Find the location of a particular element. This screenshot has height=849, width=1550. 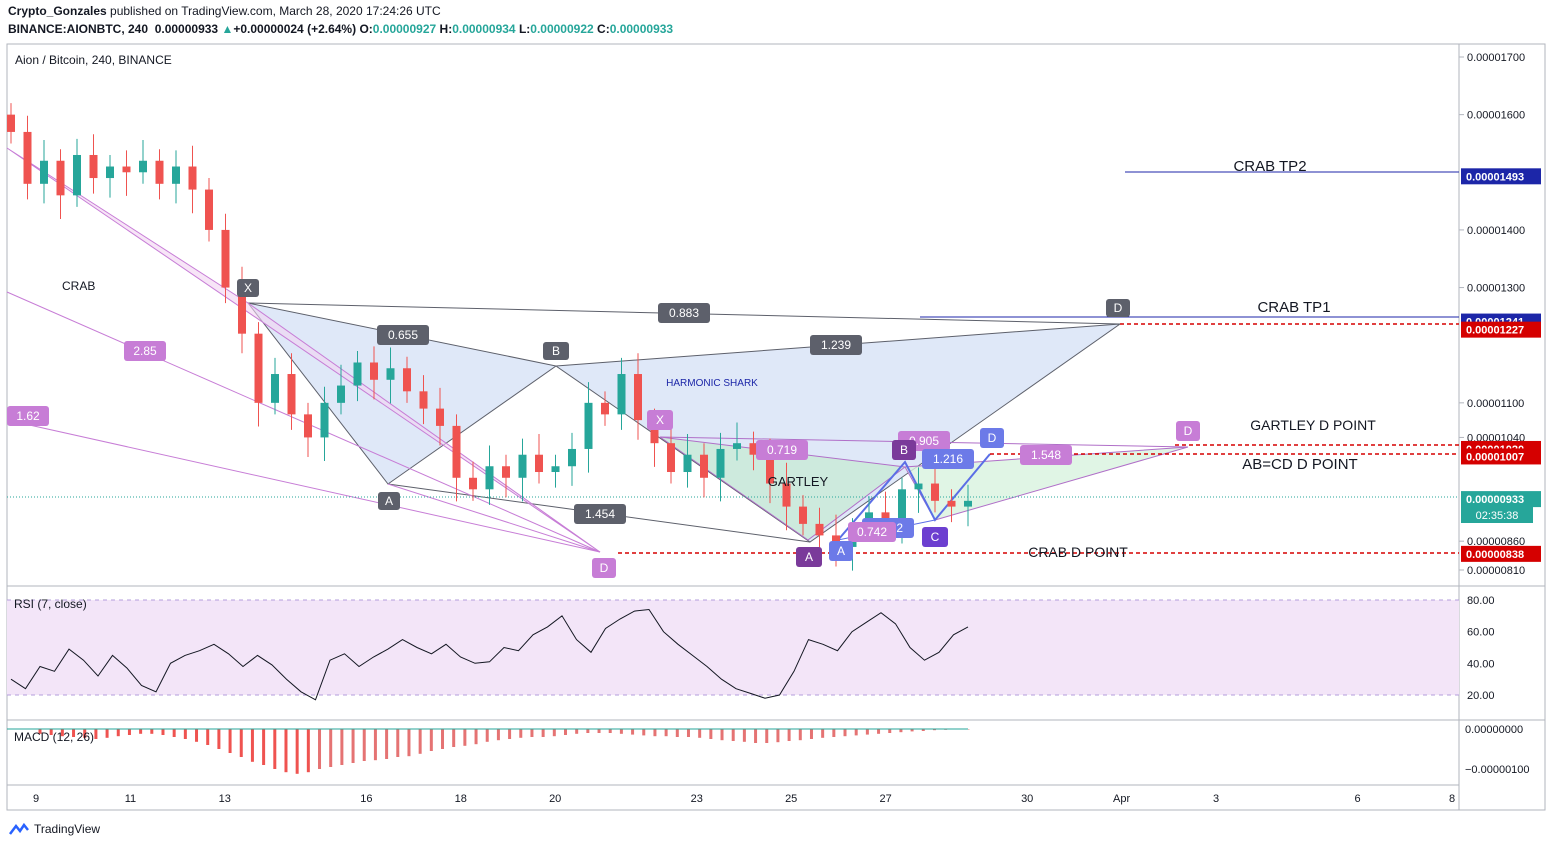

price-badge-label: 0.00001493 is located at coordinates (1495, 177).